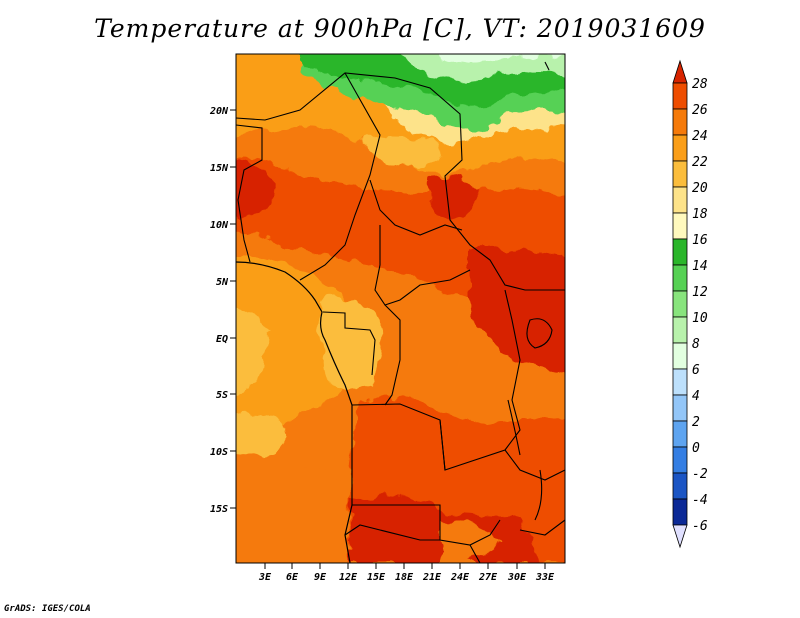  I want to click on colorbar-label: 18, so click(700, 214).